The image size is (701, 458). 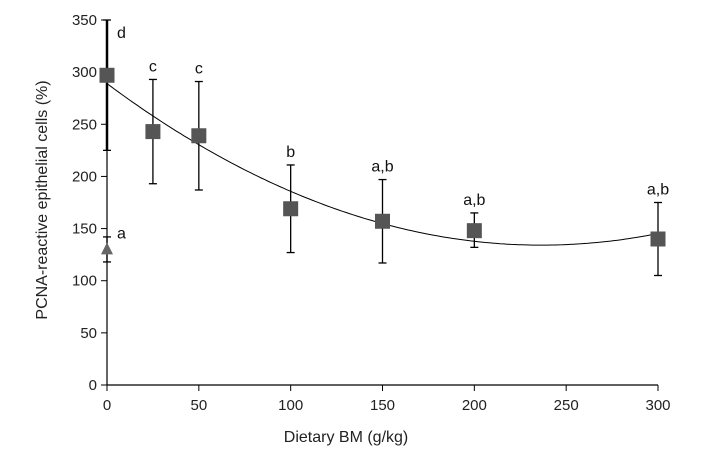 I want to click on y-tick-label: 100, so click(x=84, y=281).